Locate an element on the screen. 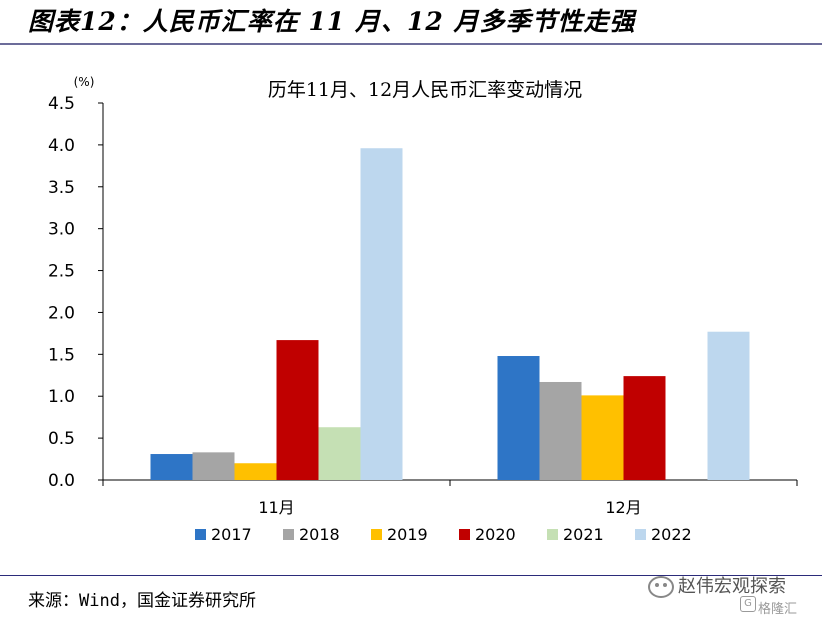 Image resolution: width=822 pixels, height=617 pixels. watermark: 赵伟宏观探索 G 格隆汇 is located at coordinates (733, 593).